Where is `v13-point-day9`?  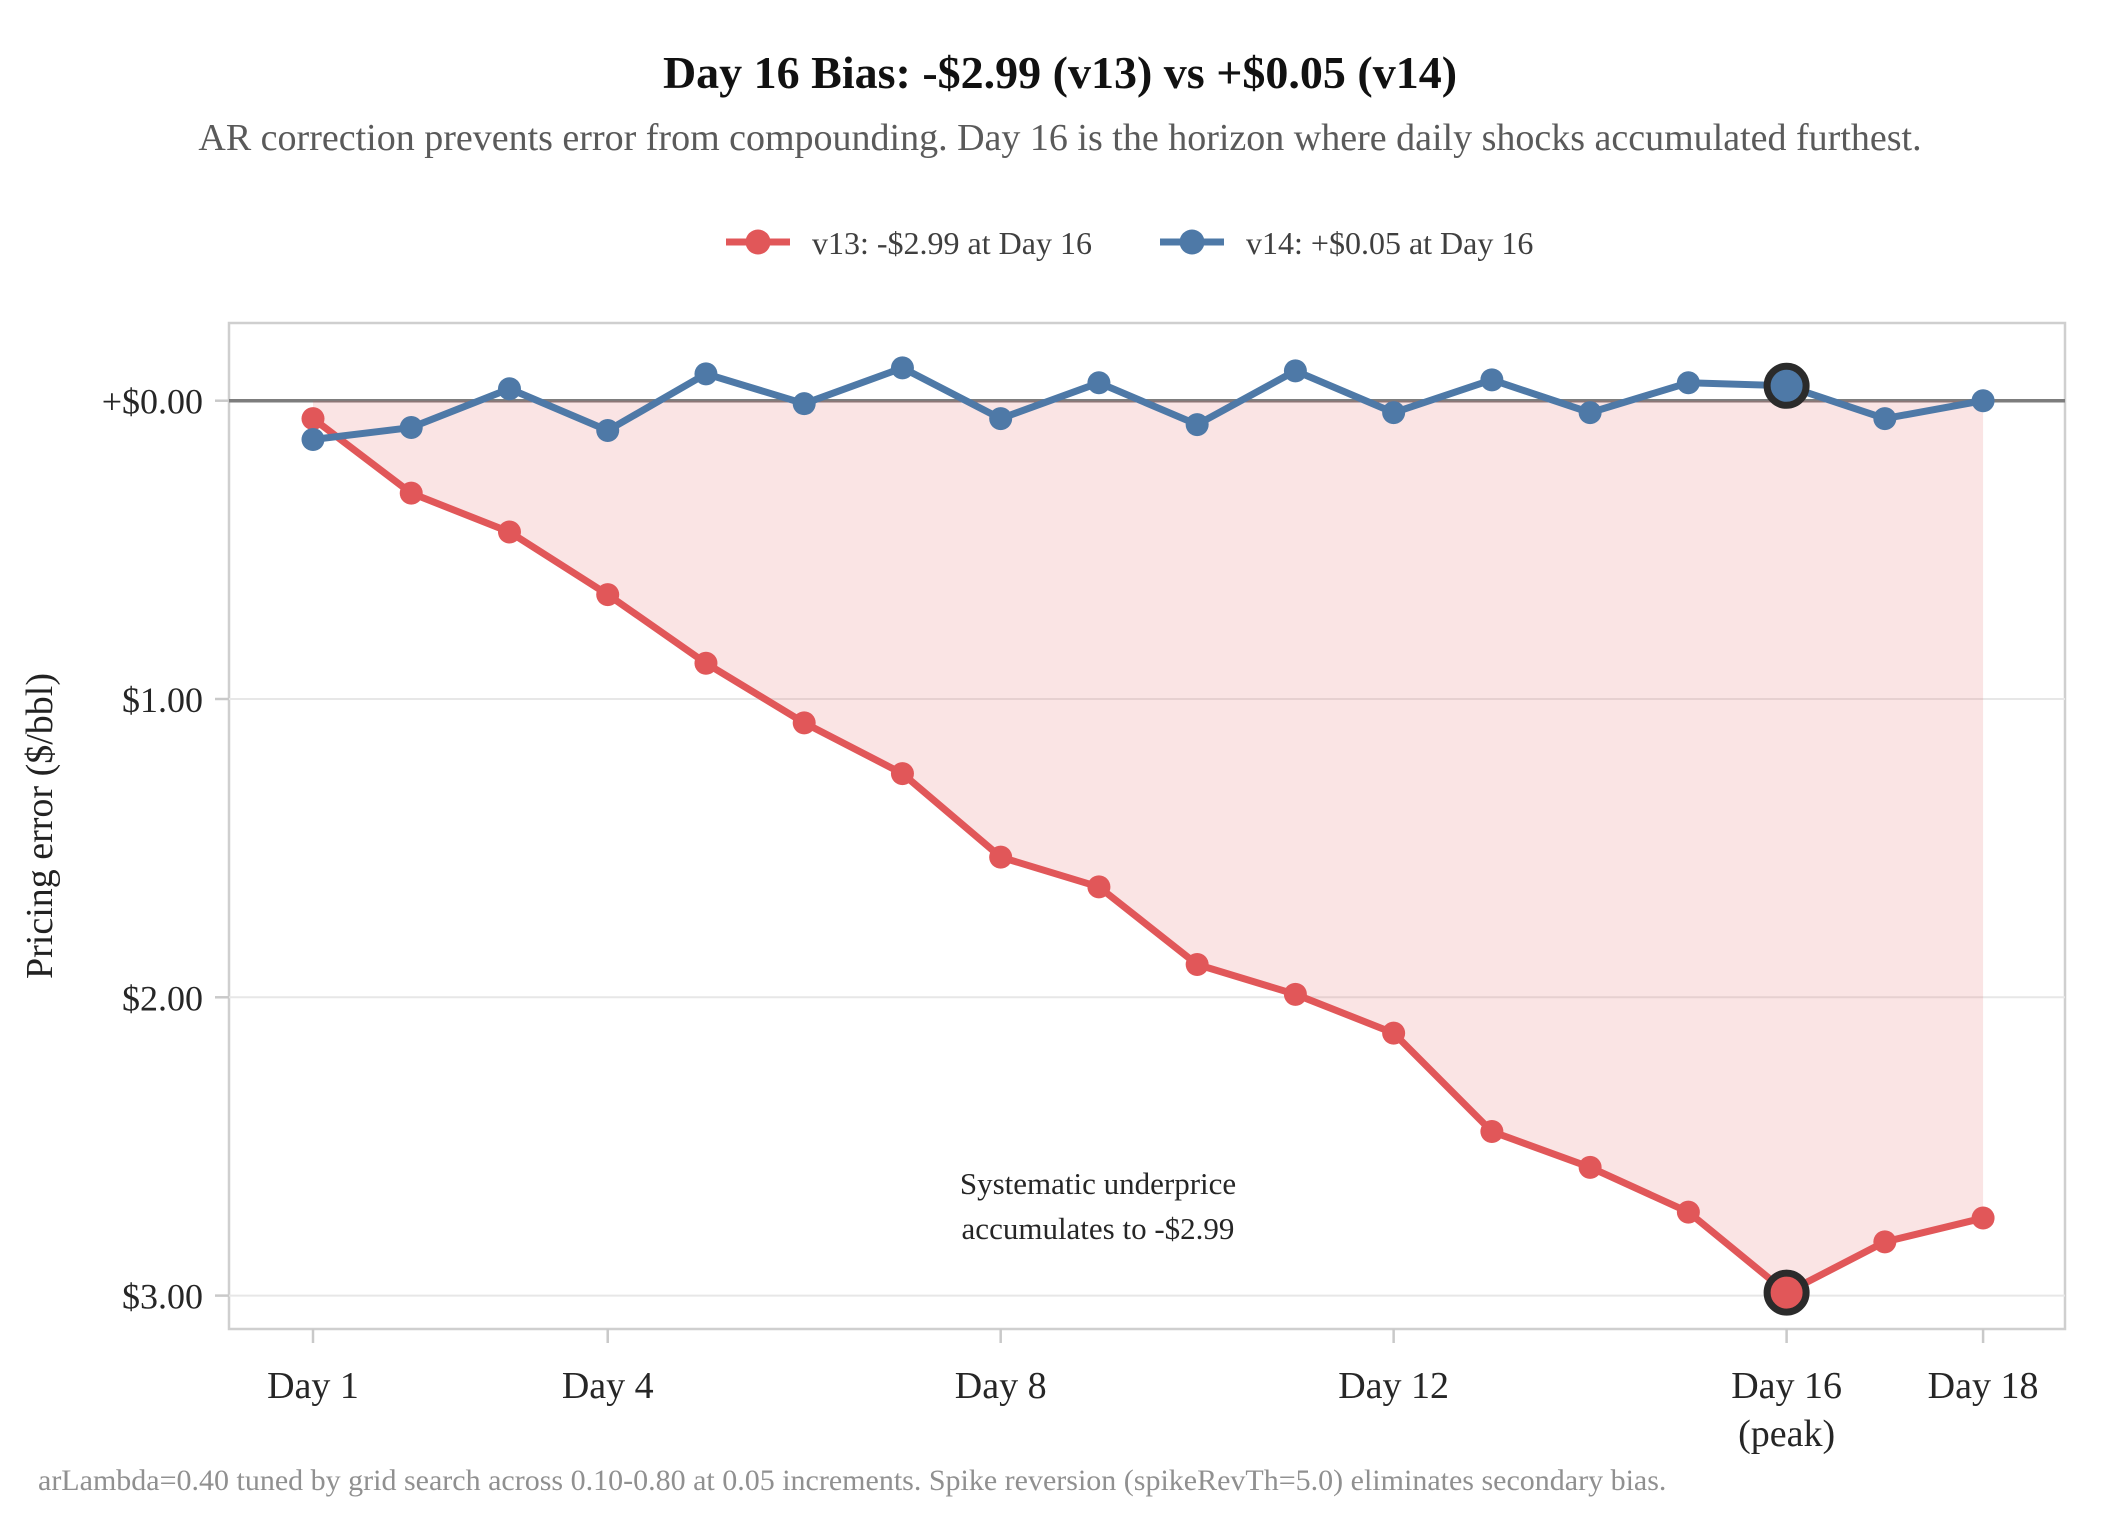 v13-point-day9 is located at coordinates (1099, 887).